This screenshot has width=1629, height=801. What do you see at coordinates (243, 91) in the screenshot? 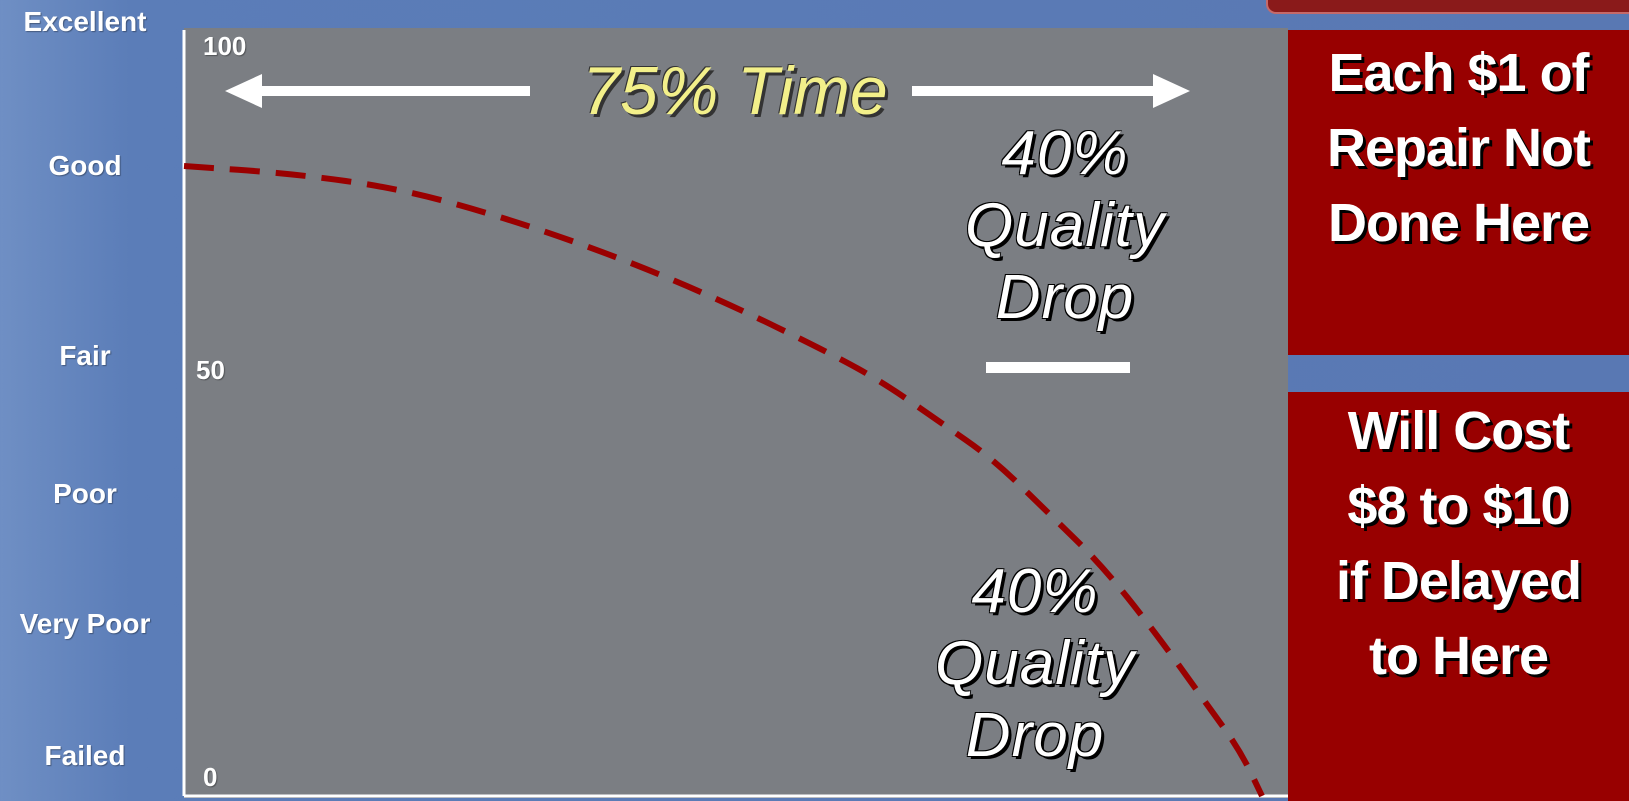
I see `time-arrow-left-head` at bounding box center [243, 91].